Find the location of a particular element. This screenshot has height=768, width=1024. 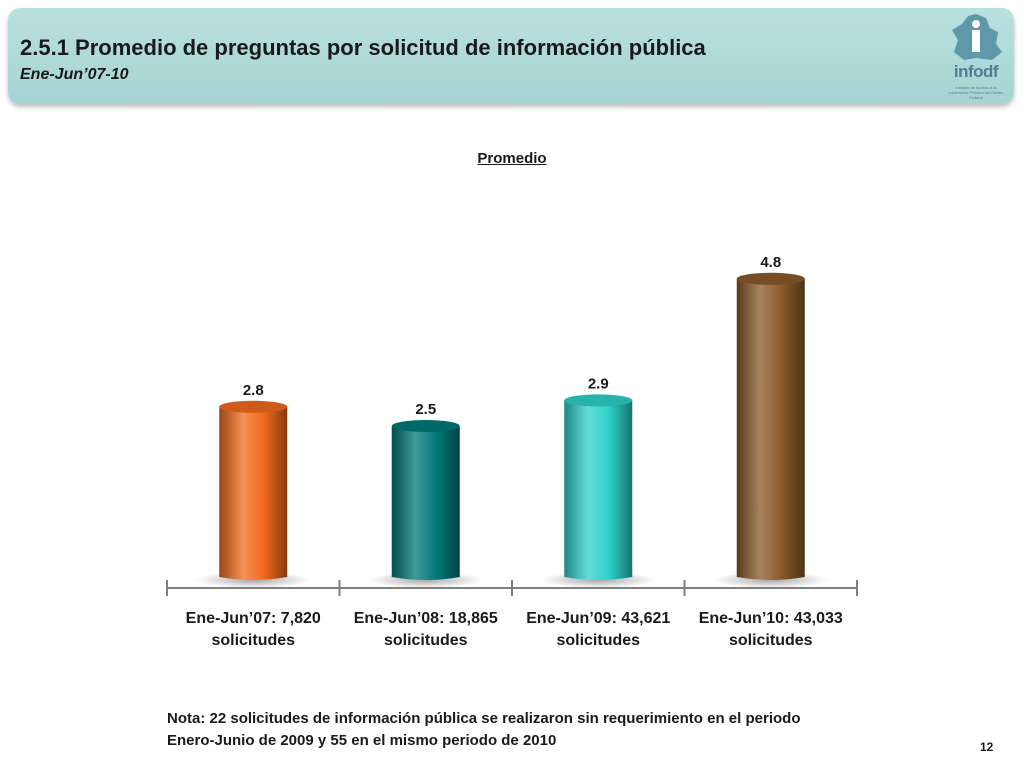

x-tick-label-line-1: Ene-Jun’07: 7,820 is located at coordinates (253, 618).